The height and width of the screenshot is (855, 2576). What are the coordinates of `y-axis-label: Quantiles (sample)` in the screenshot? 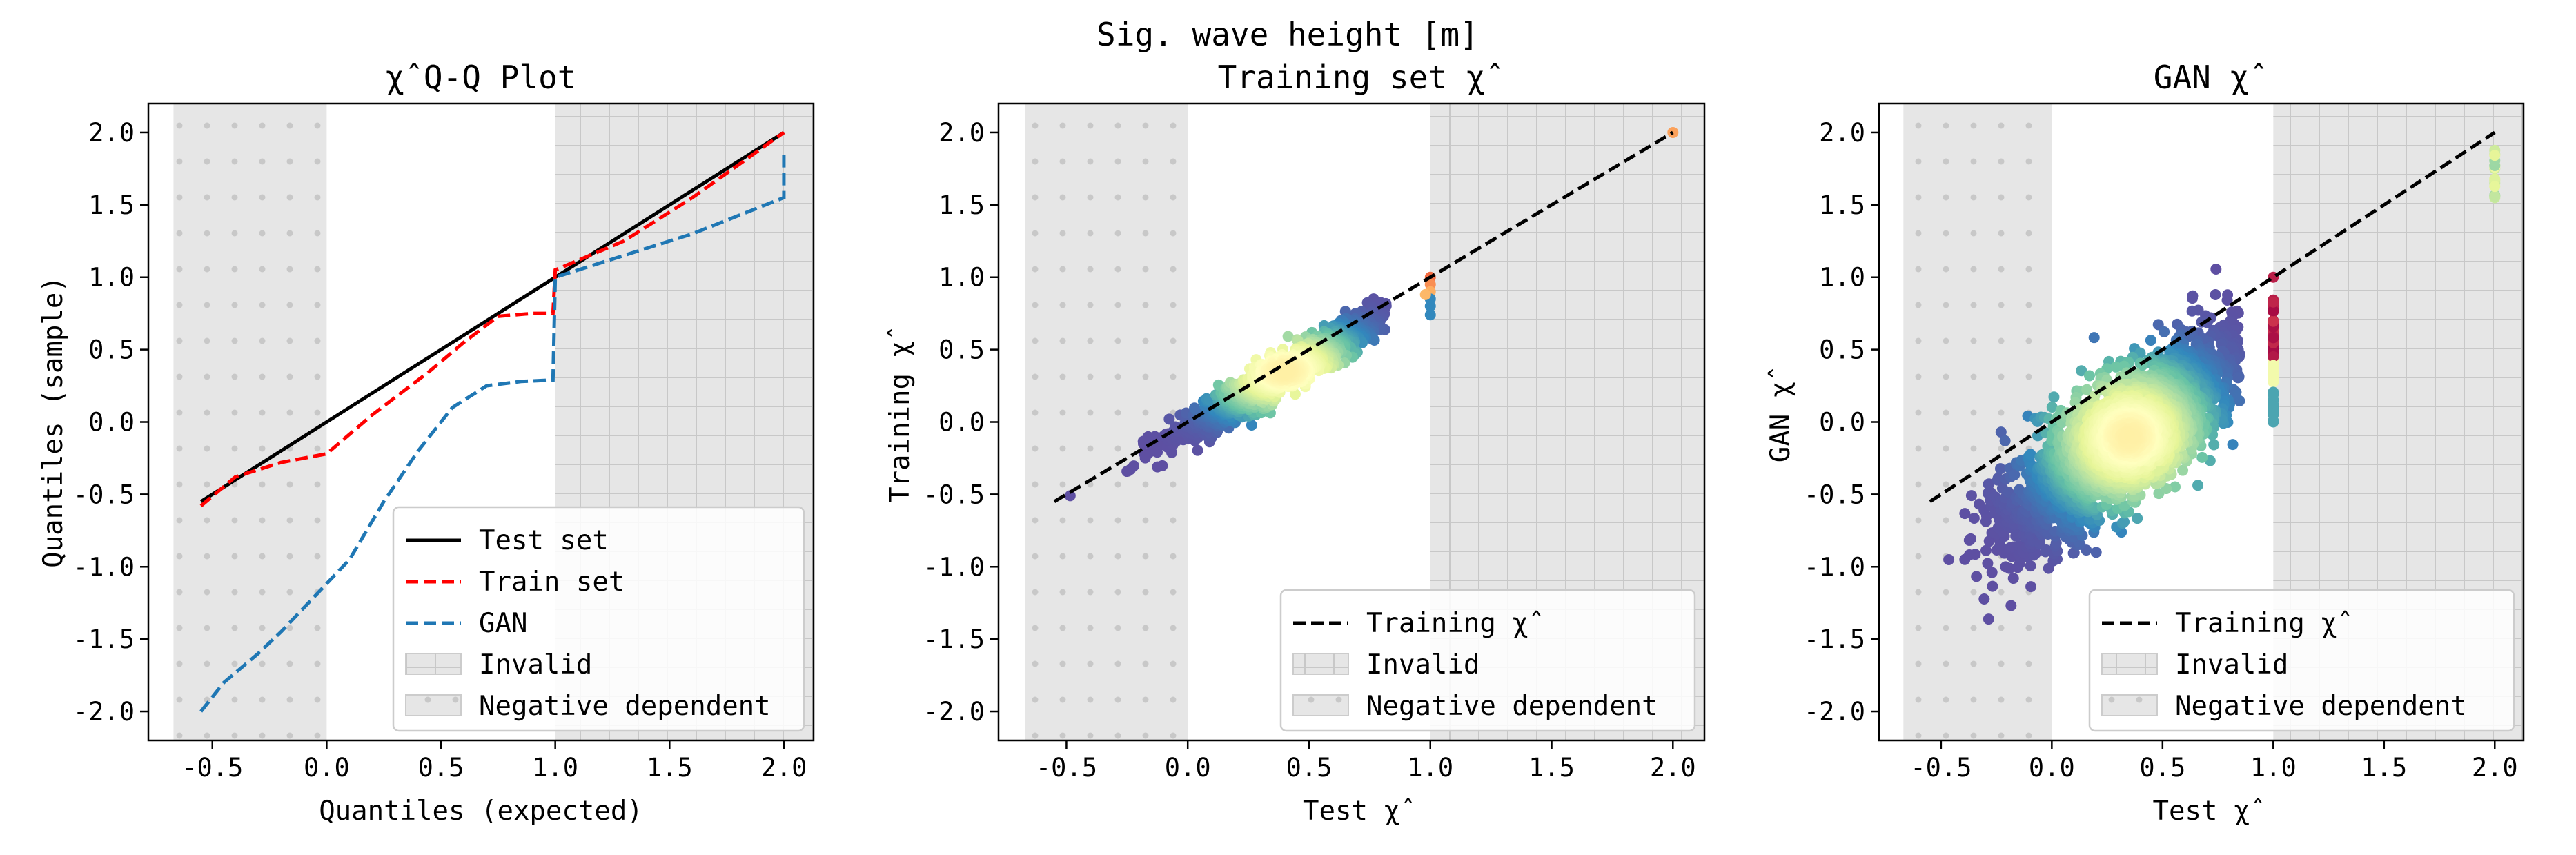 It's located at (53, 422).